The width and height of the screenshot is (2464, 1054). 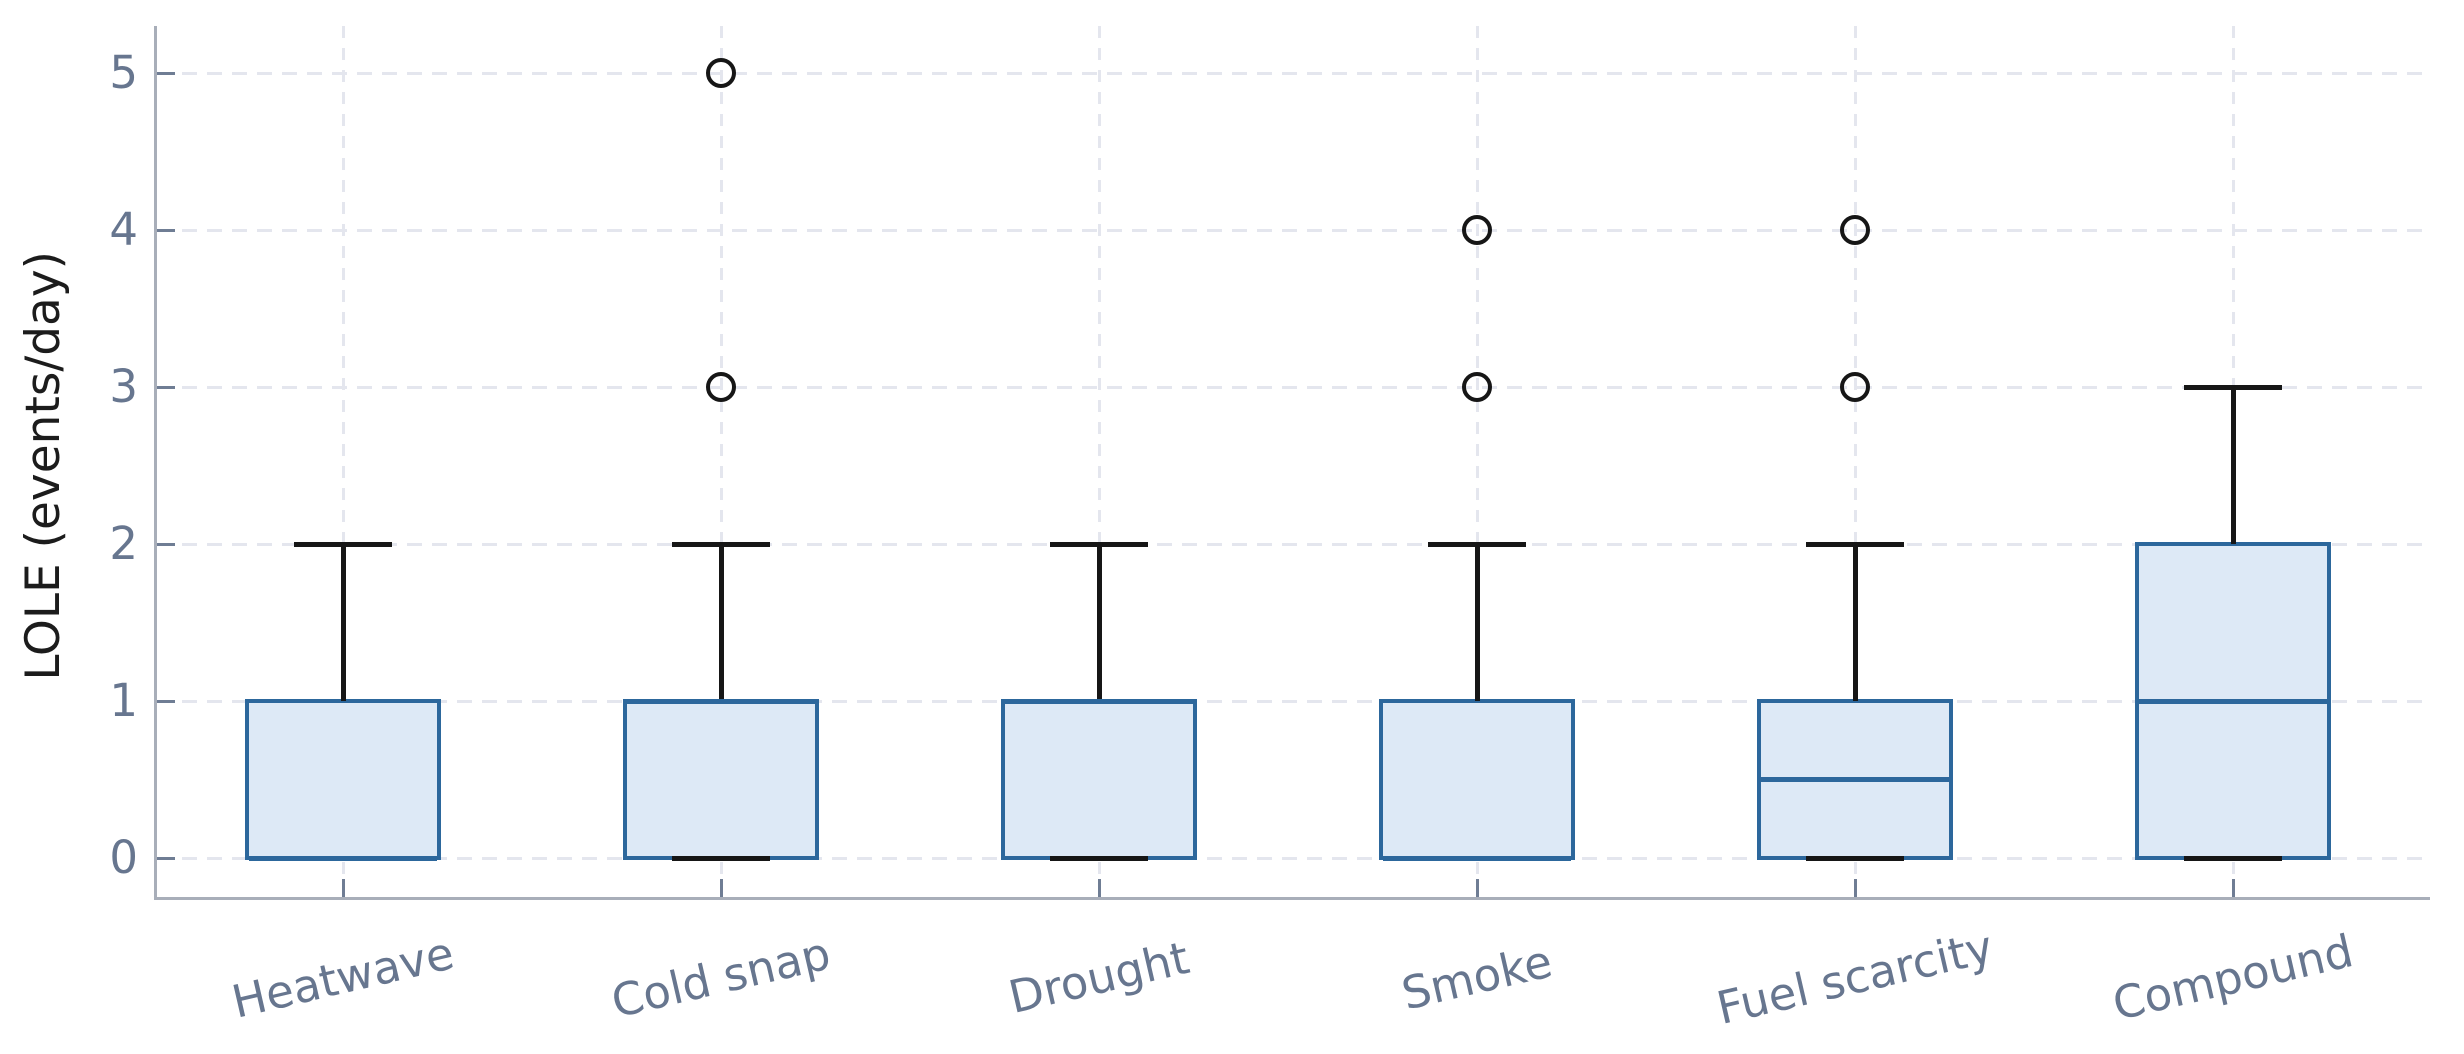 I want to click on cap-lower-cold-snap, so click(x=721, y=858).